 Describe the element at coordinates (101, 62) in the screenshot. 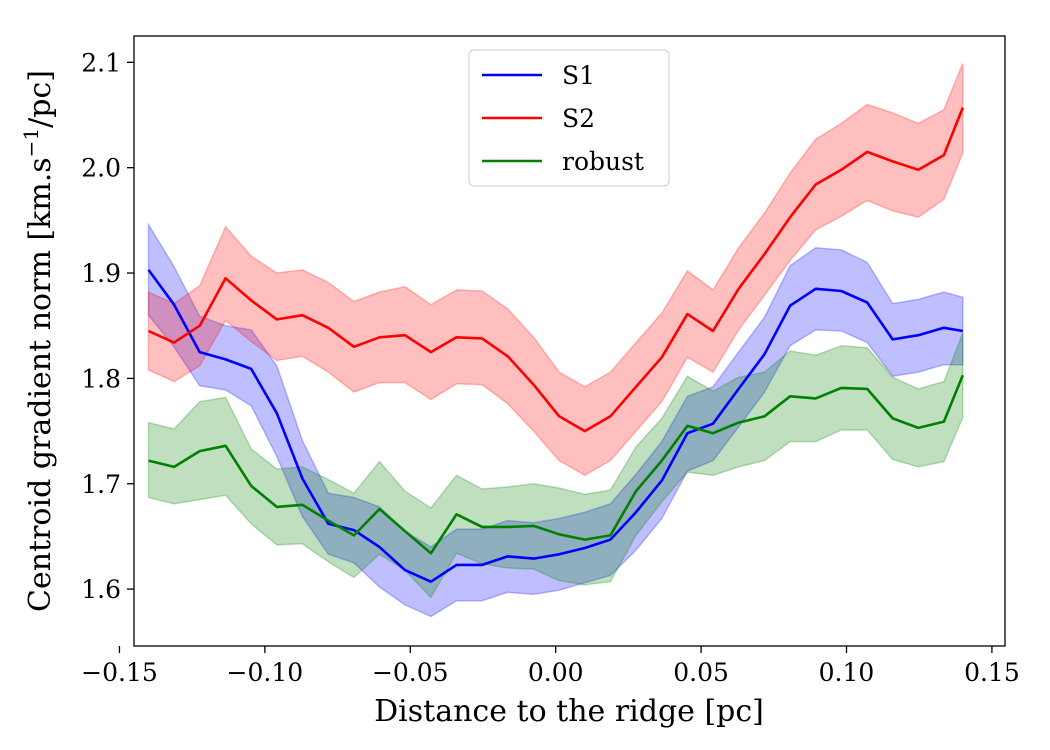

I see `y-tick-label: 2.1` at that location.